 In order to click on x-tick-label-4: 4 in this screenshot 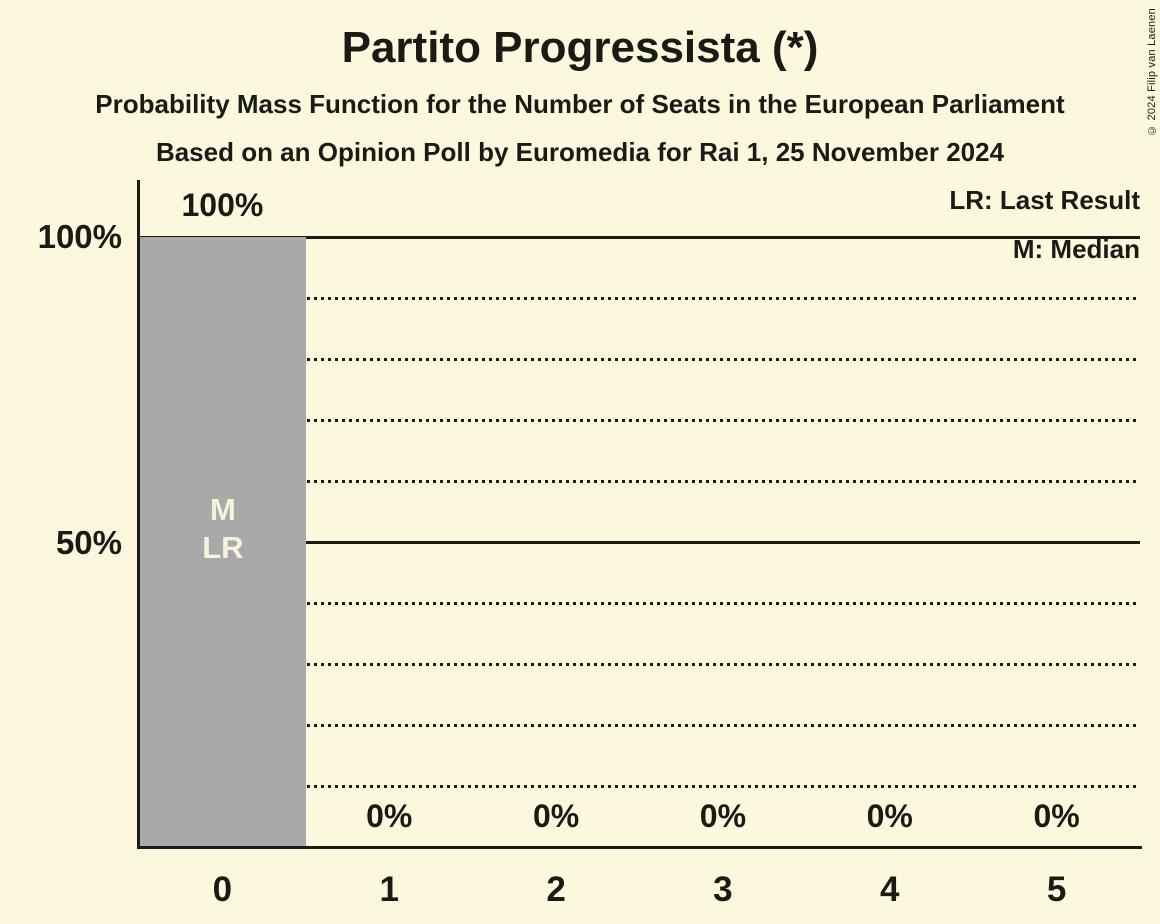, I will do `click(890, 889)`.